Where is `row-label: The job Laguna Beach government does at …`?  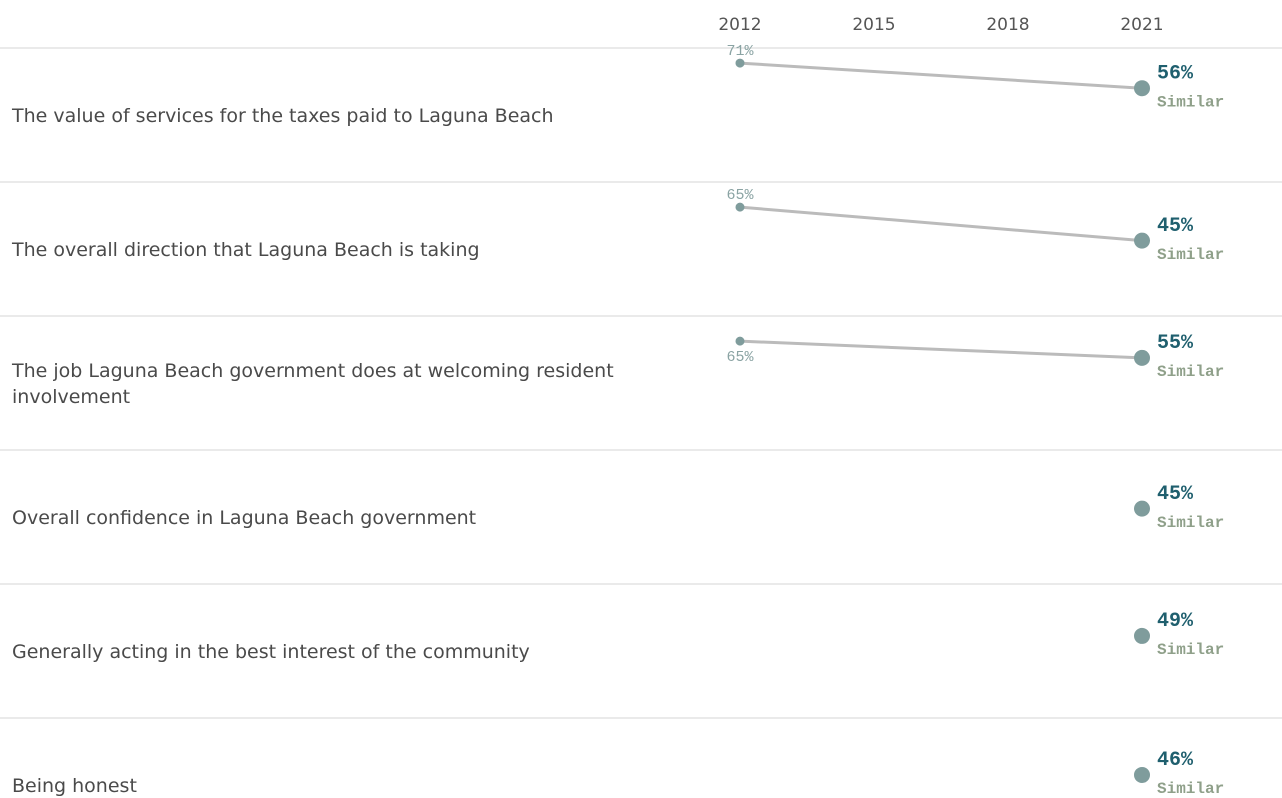 row-label: The job Laguna Beach government does at … is located at coordinates (313, 384).